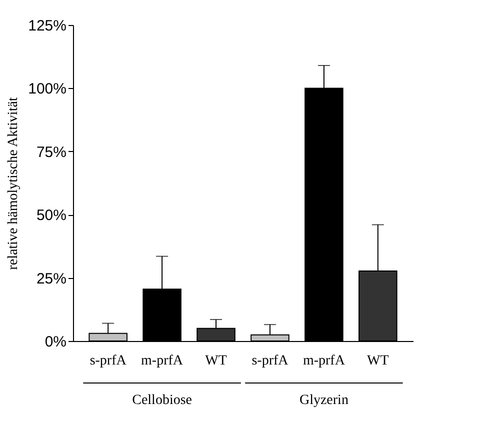 The height and width of the screenshot is (436, 481). I want to click on y-tick-label: 125%, so click(47, 26).